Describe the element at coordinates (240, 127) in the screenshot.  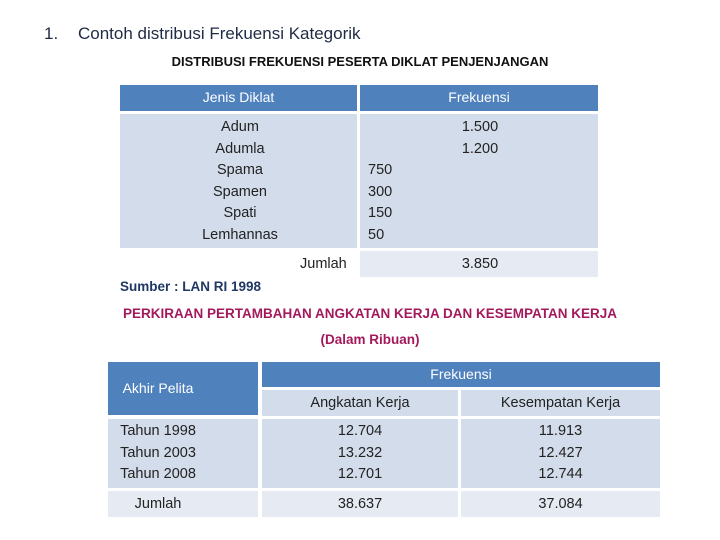
I see `category: Adum` at that location.